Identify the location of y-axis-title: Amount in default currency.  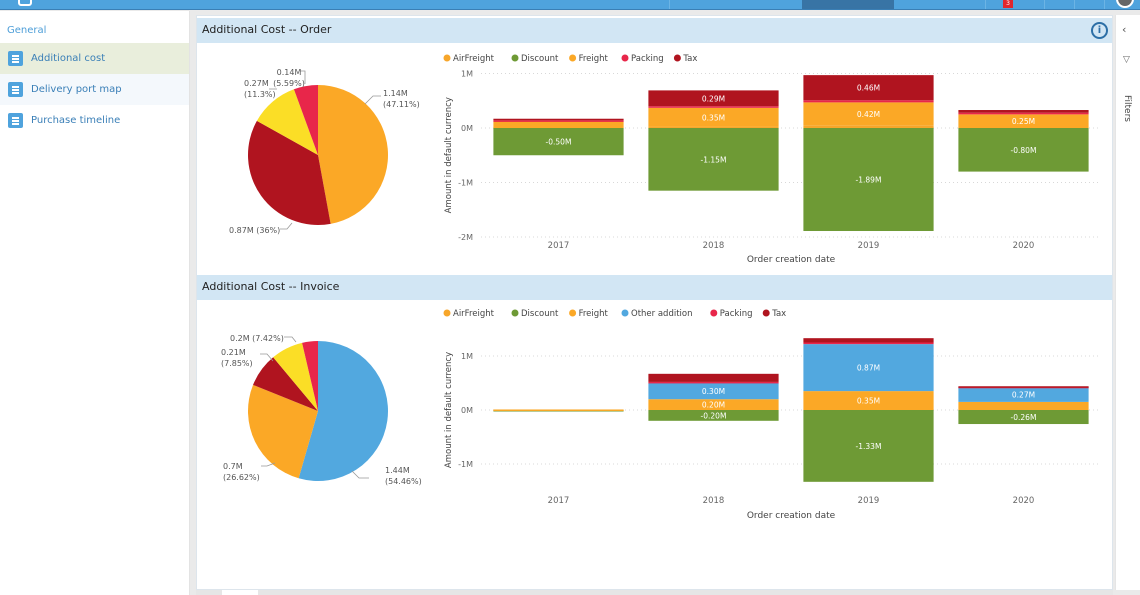
(449, 155).